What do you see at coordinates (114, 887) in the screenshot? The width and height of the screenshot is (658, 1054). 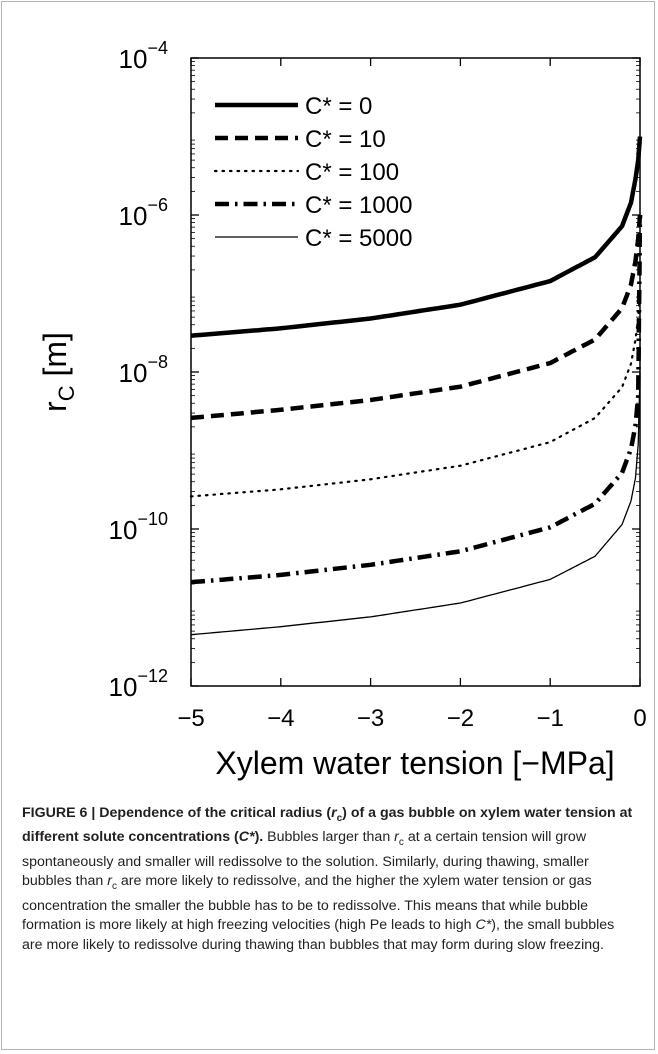 I see `caption-c-subscript-3: c` at bounding box center [114, 887].